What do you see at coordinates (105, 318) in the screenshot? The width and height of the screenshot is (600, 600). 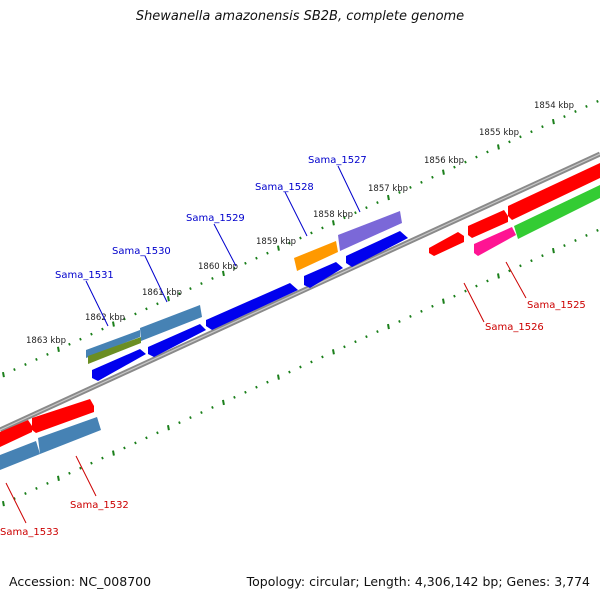 I see `kbp-label: 1862 kbp` at bounding box center [105, 318].